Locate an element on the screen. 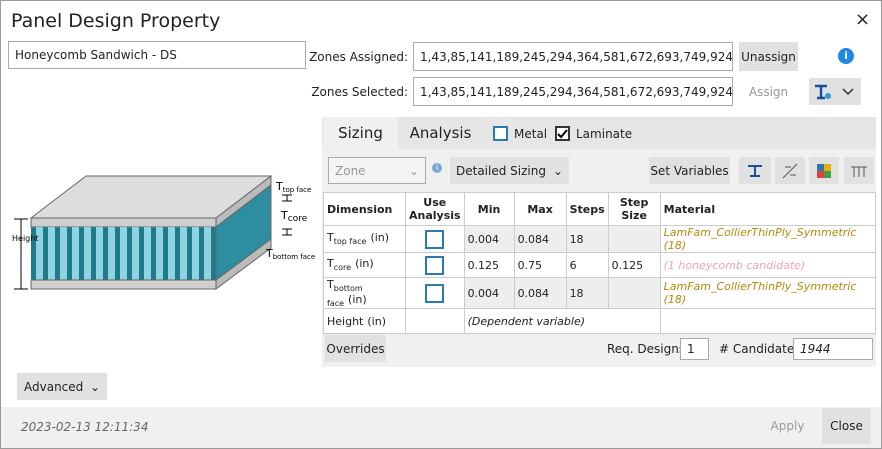 The width and height of the screenshot is (882, 449). apply-button: Apply is located at coordinates (787, 426).